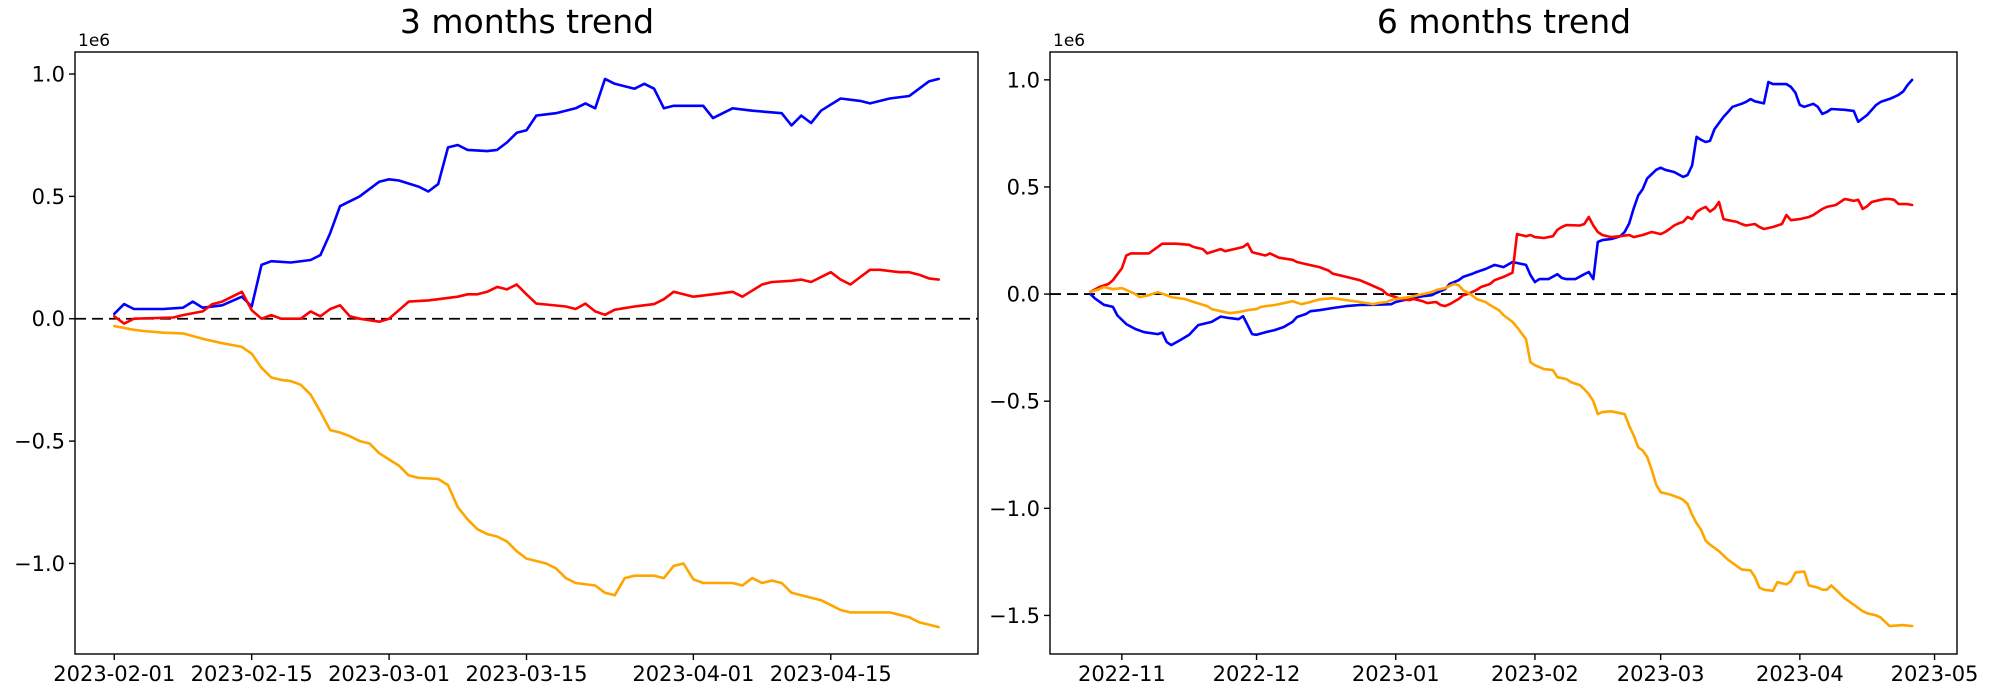  I want to click on x-tick-label: 2023-02-01, so click(114, 674).